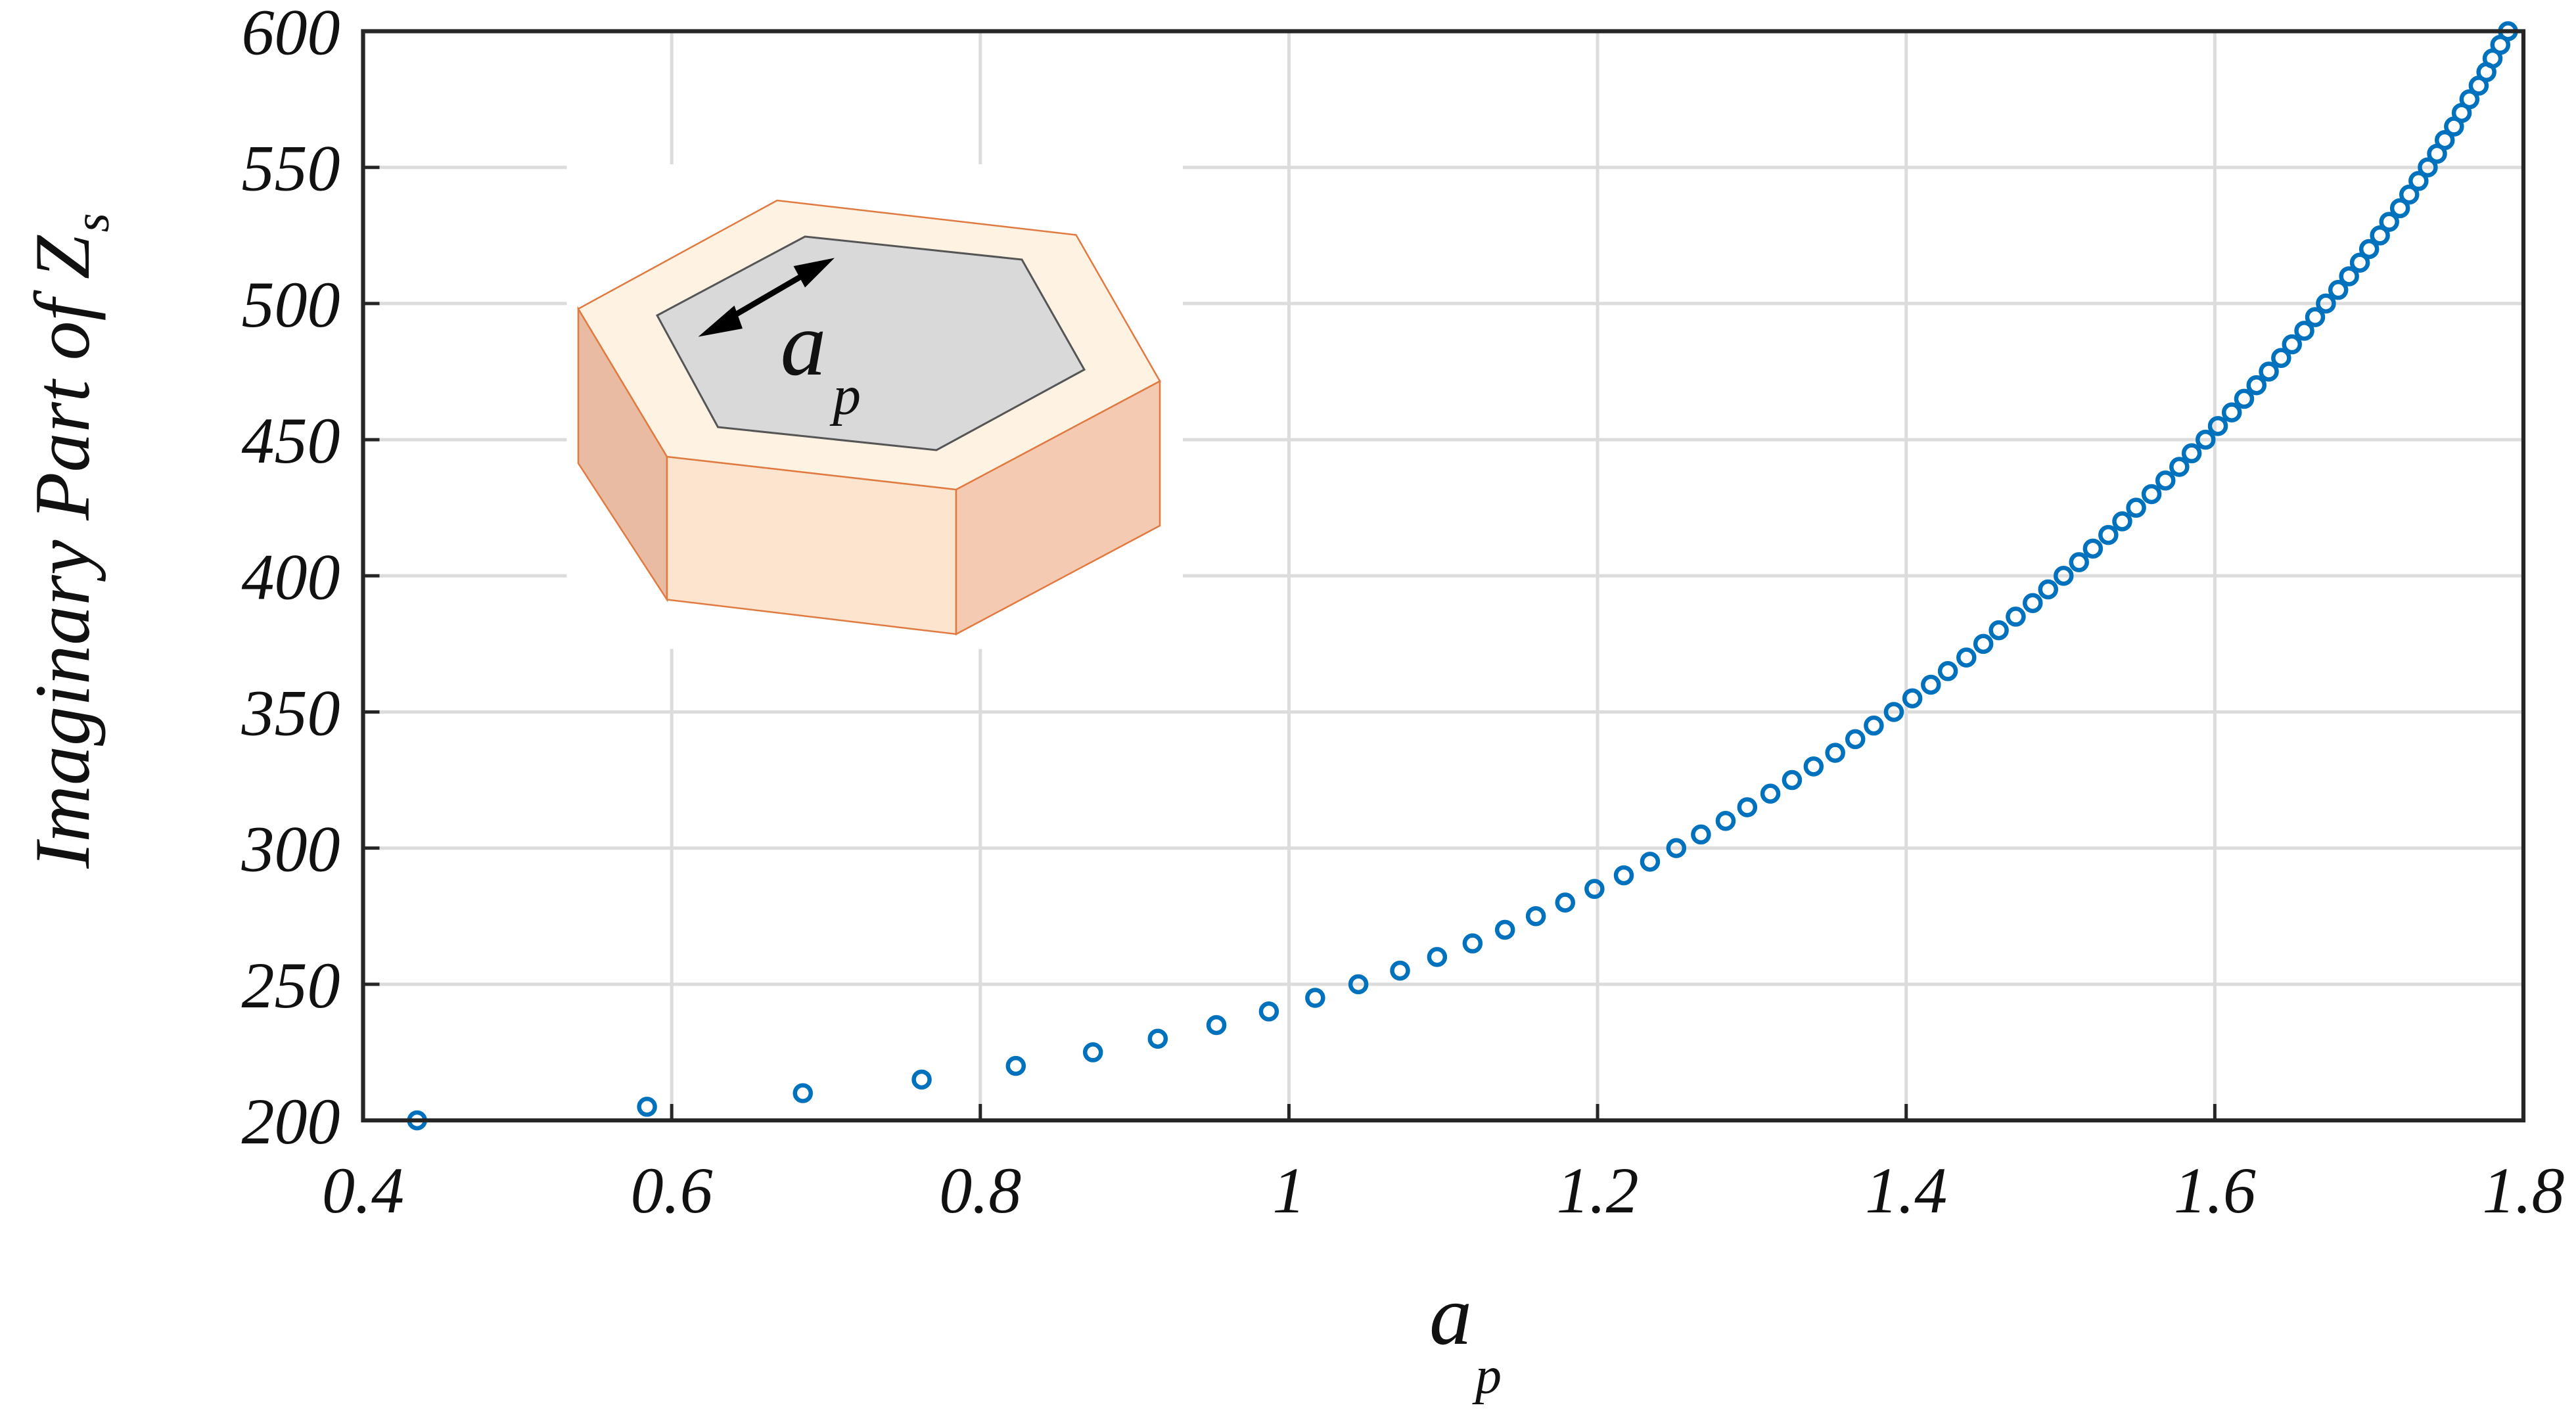  What do you see at coordinates (291, 440) in the screenshot?
I see `y-tick-label: 450` at bounding box center [291, 440].